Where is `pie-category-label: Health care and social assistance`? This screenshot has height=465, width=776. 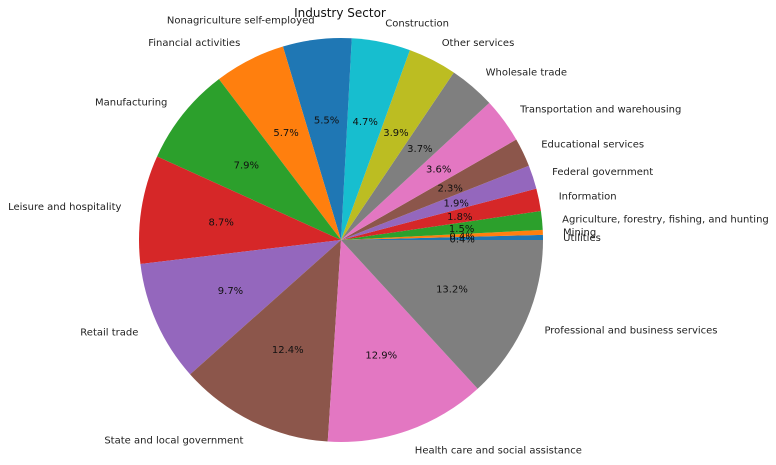 pie-category-label: Health care and social assistance is located at coordinates (498, 451).